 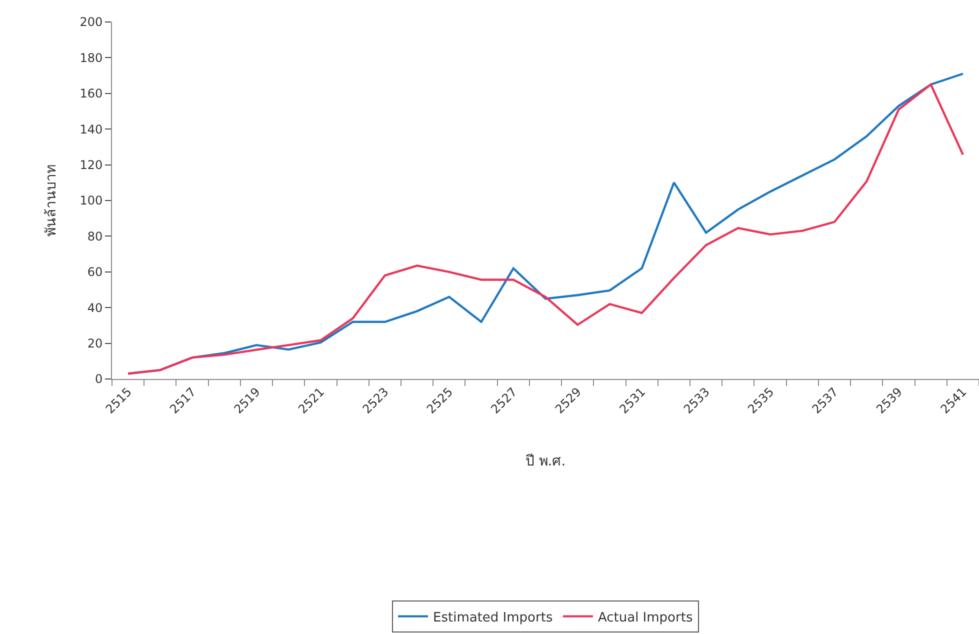 I want to click on y-tick-label: 80, so click(x=95, y=236).